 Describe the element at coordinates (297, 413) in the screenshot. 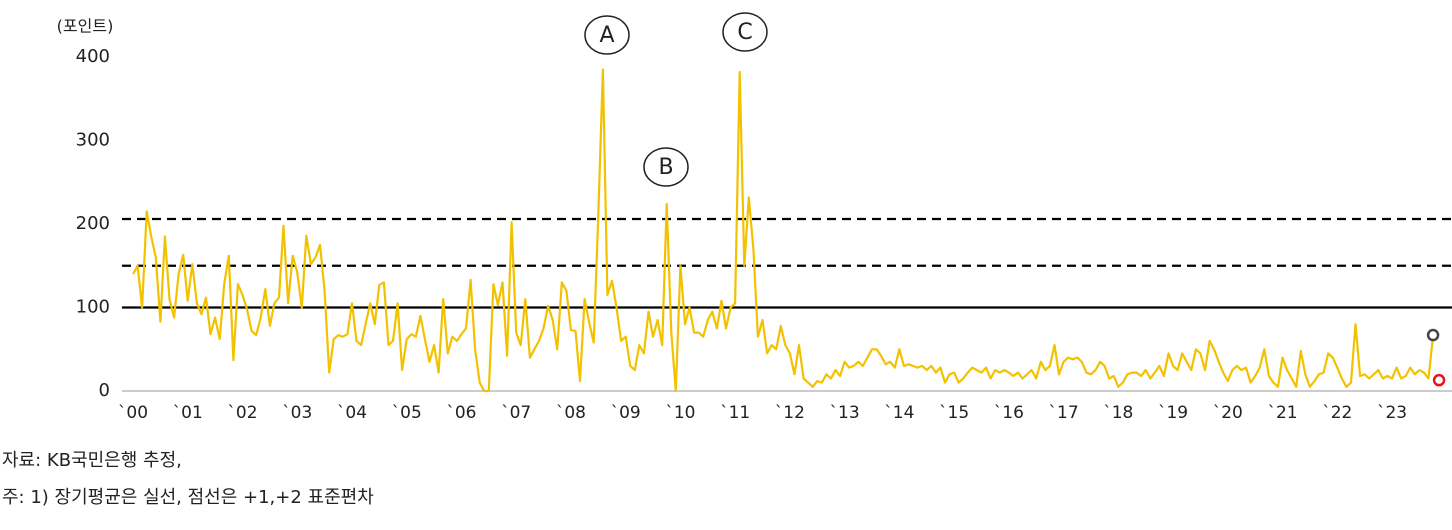

I see `x-tick-label: `03` at that location.